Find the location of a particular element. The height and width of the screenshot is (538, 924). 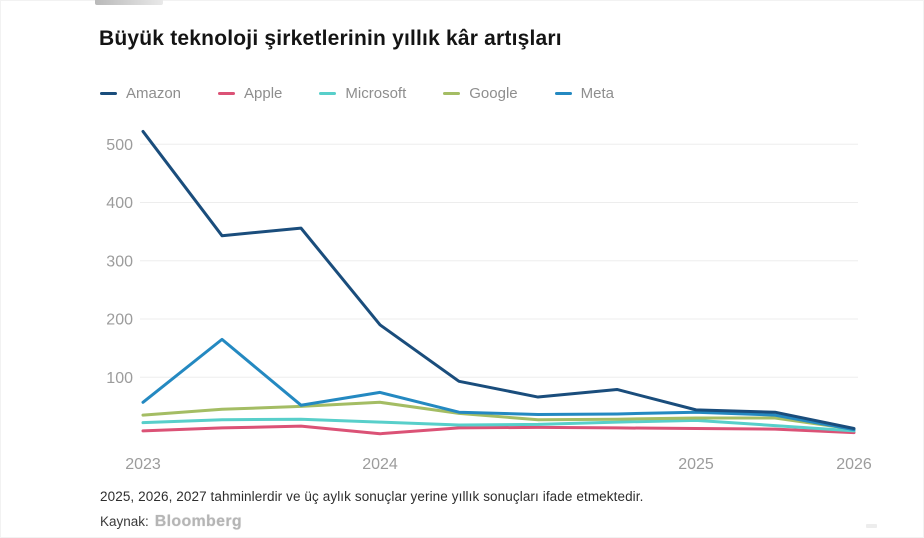

legend-label: Google is located at coordinates (493, 93).